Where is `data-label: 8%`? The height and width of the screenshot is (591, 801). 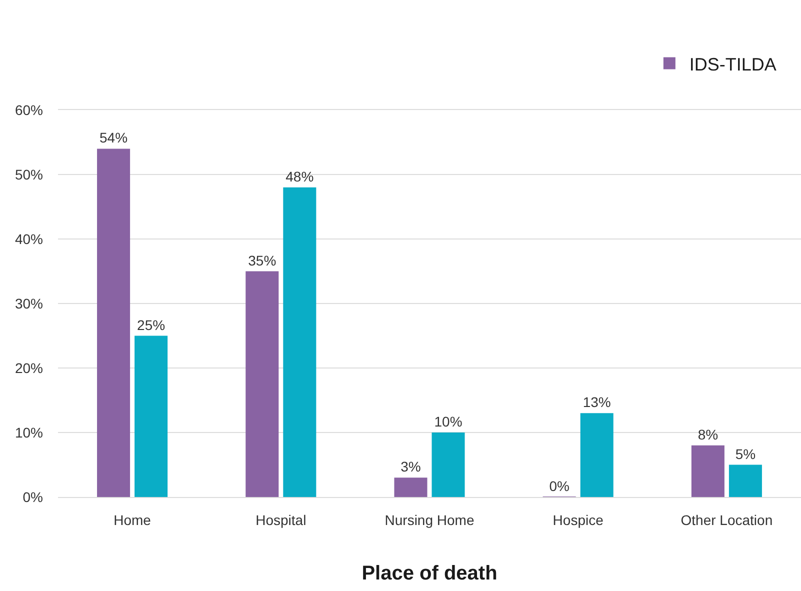
data-label: 8% is located at coordinates (708, 434).